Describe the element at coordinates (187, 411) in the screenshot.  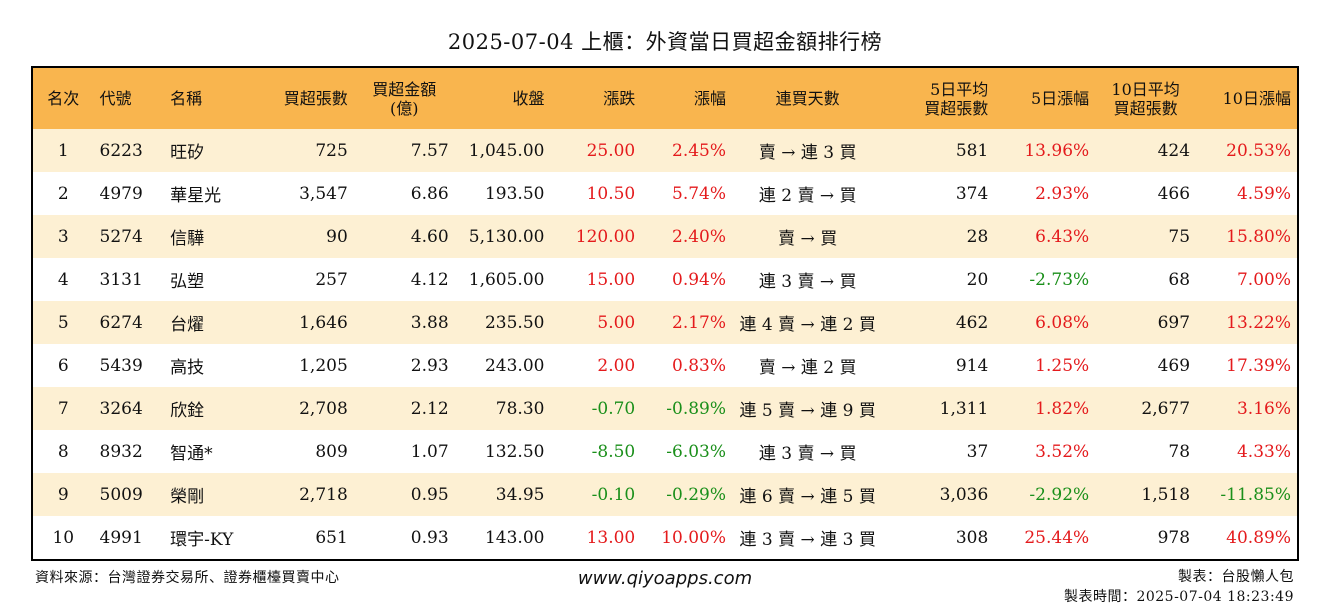
I see `cell-name: 欣銓` at that location.